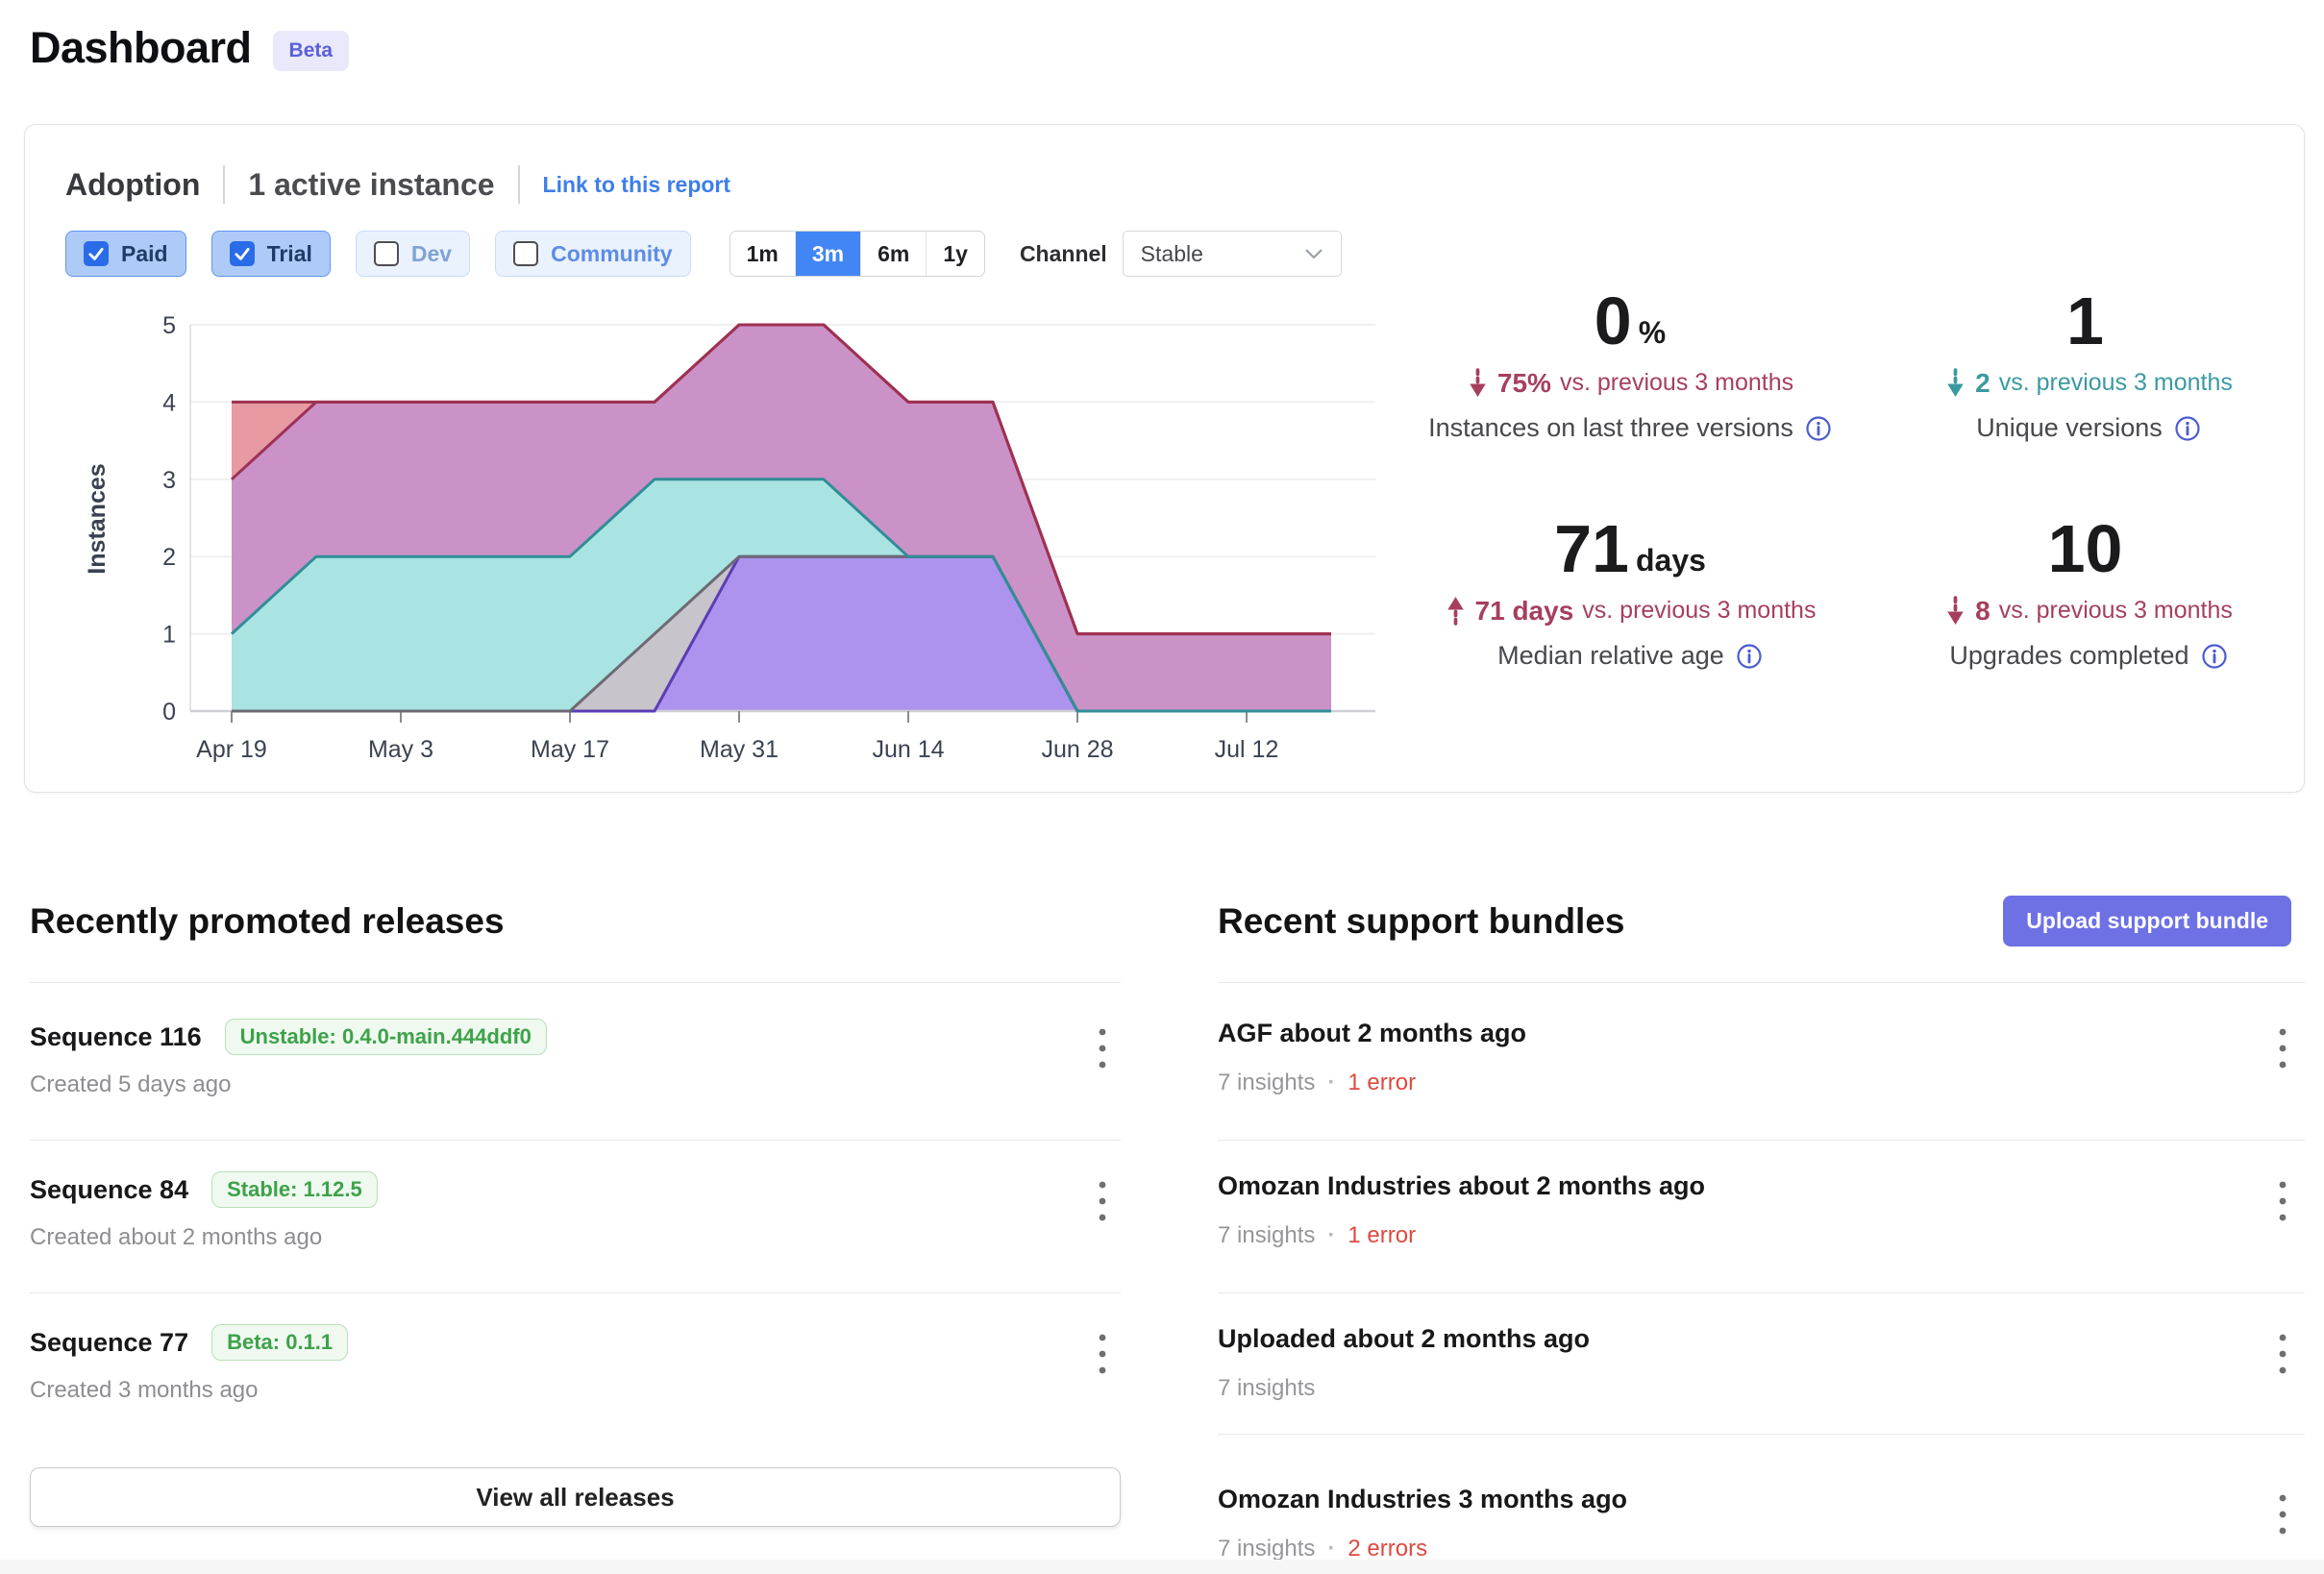 This screenshot has width=2324, height=1574. Describe the element at coordinates (570, 749) in the screenshot. I see `svg-text: May 17` at that location.